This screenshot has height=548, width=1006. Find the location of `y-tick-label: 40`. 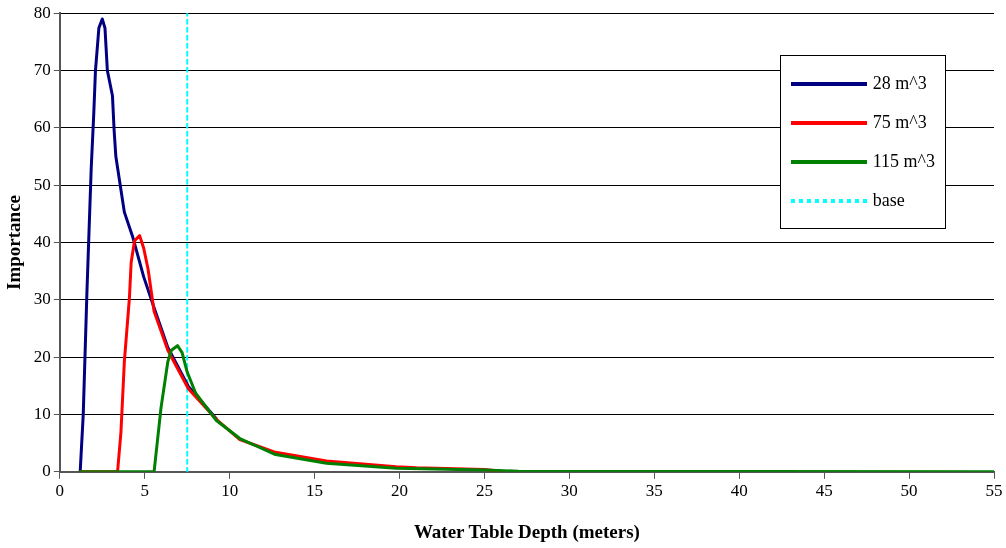

y-tick-label: 40 is located at coordinates (42, 241).